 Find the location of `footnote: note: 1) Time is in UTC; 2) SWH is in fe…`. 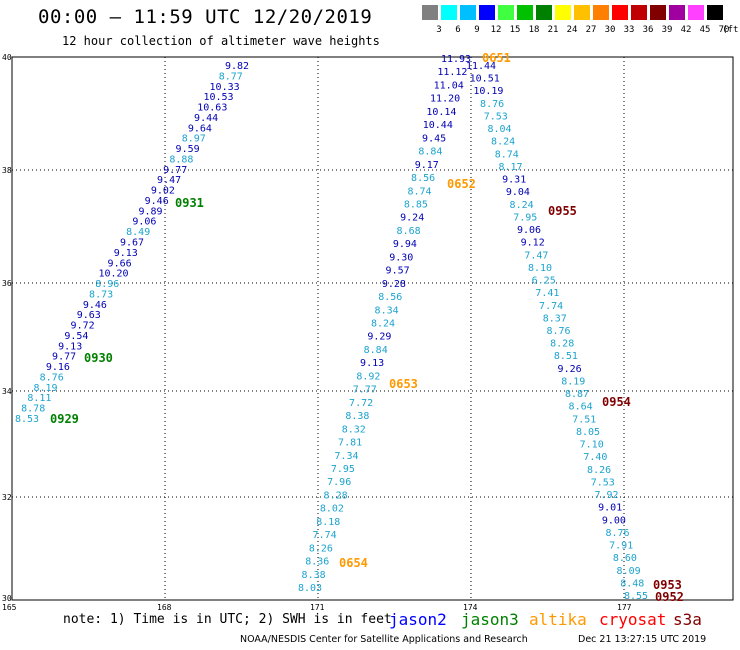

footnote: note: 1) Time is in UTC; 2) SWH is in fe… is located at coordinates (227, 619).